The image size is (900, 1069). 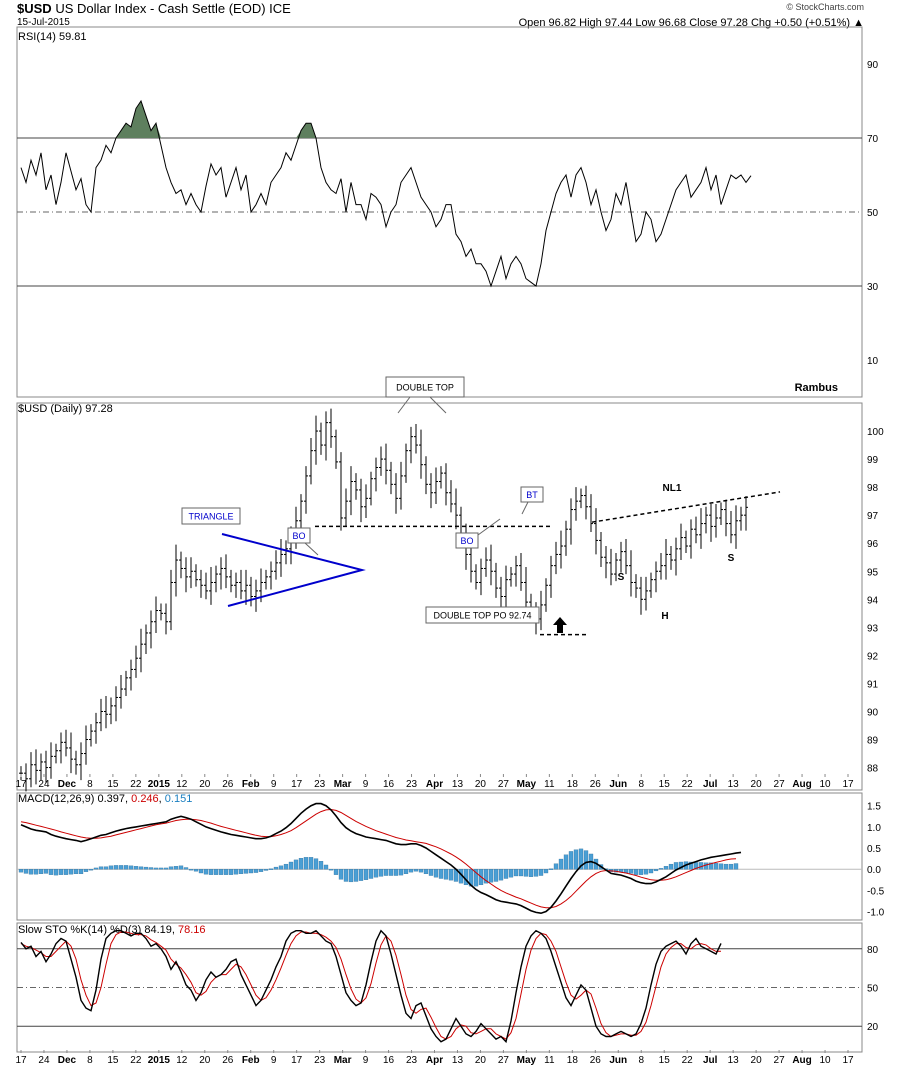 I want to click on macd-legend-value: 0.397, so click(x=111, y=799).